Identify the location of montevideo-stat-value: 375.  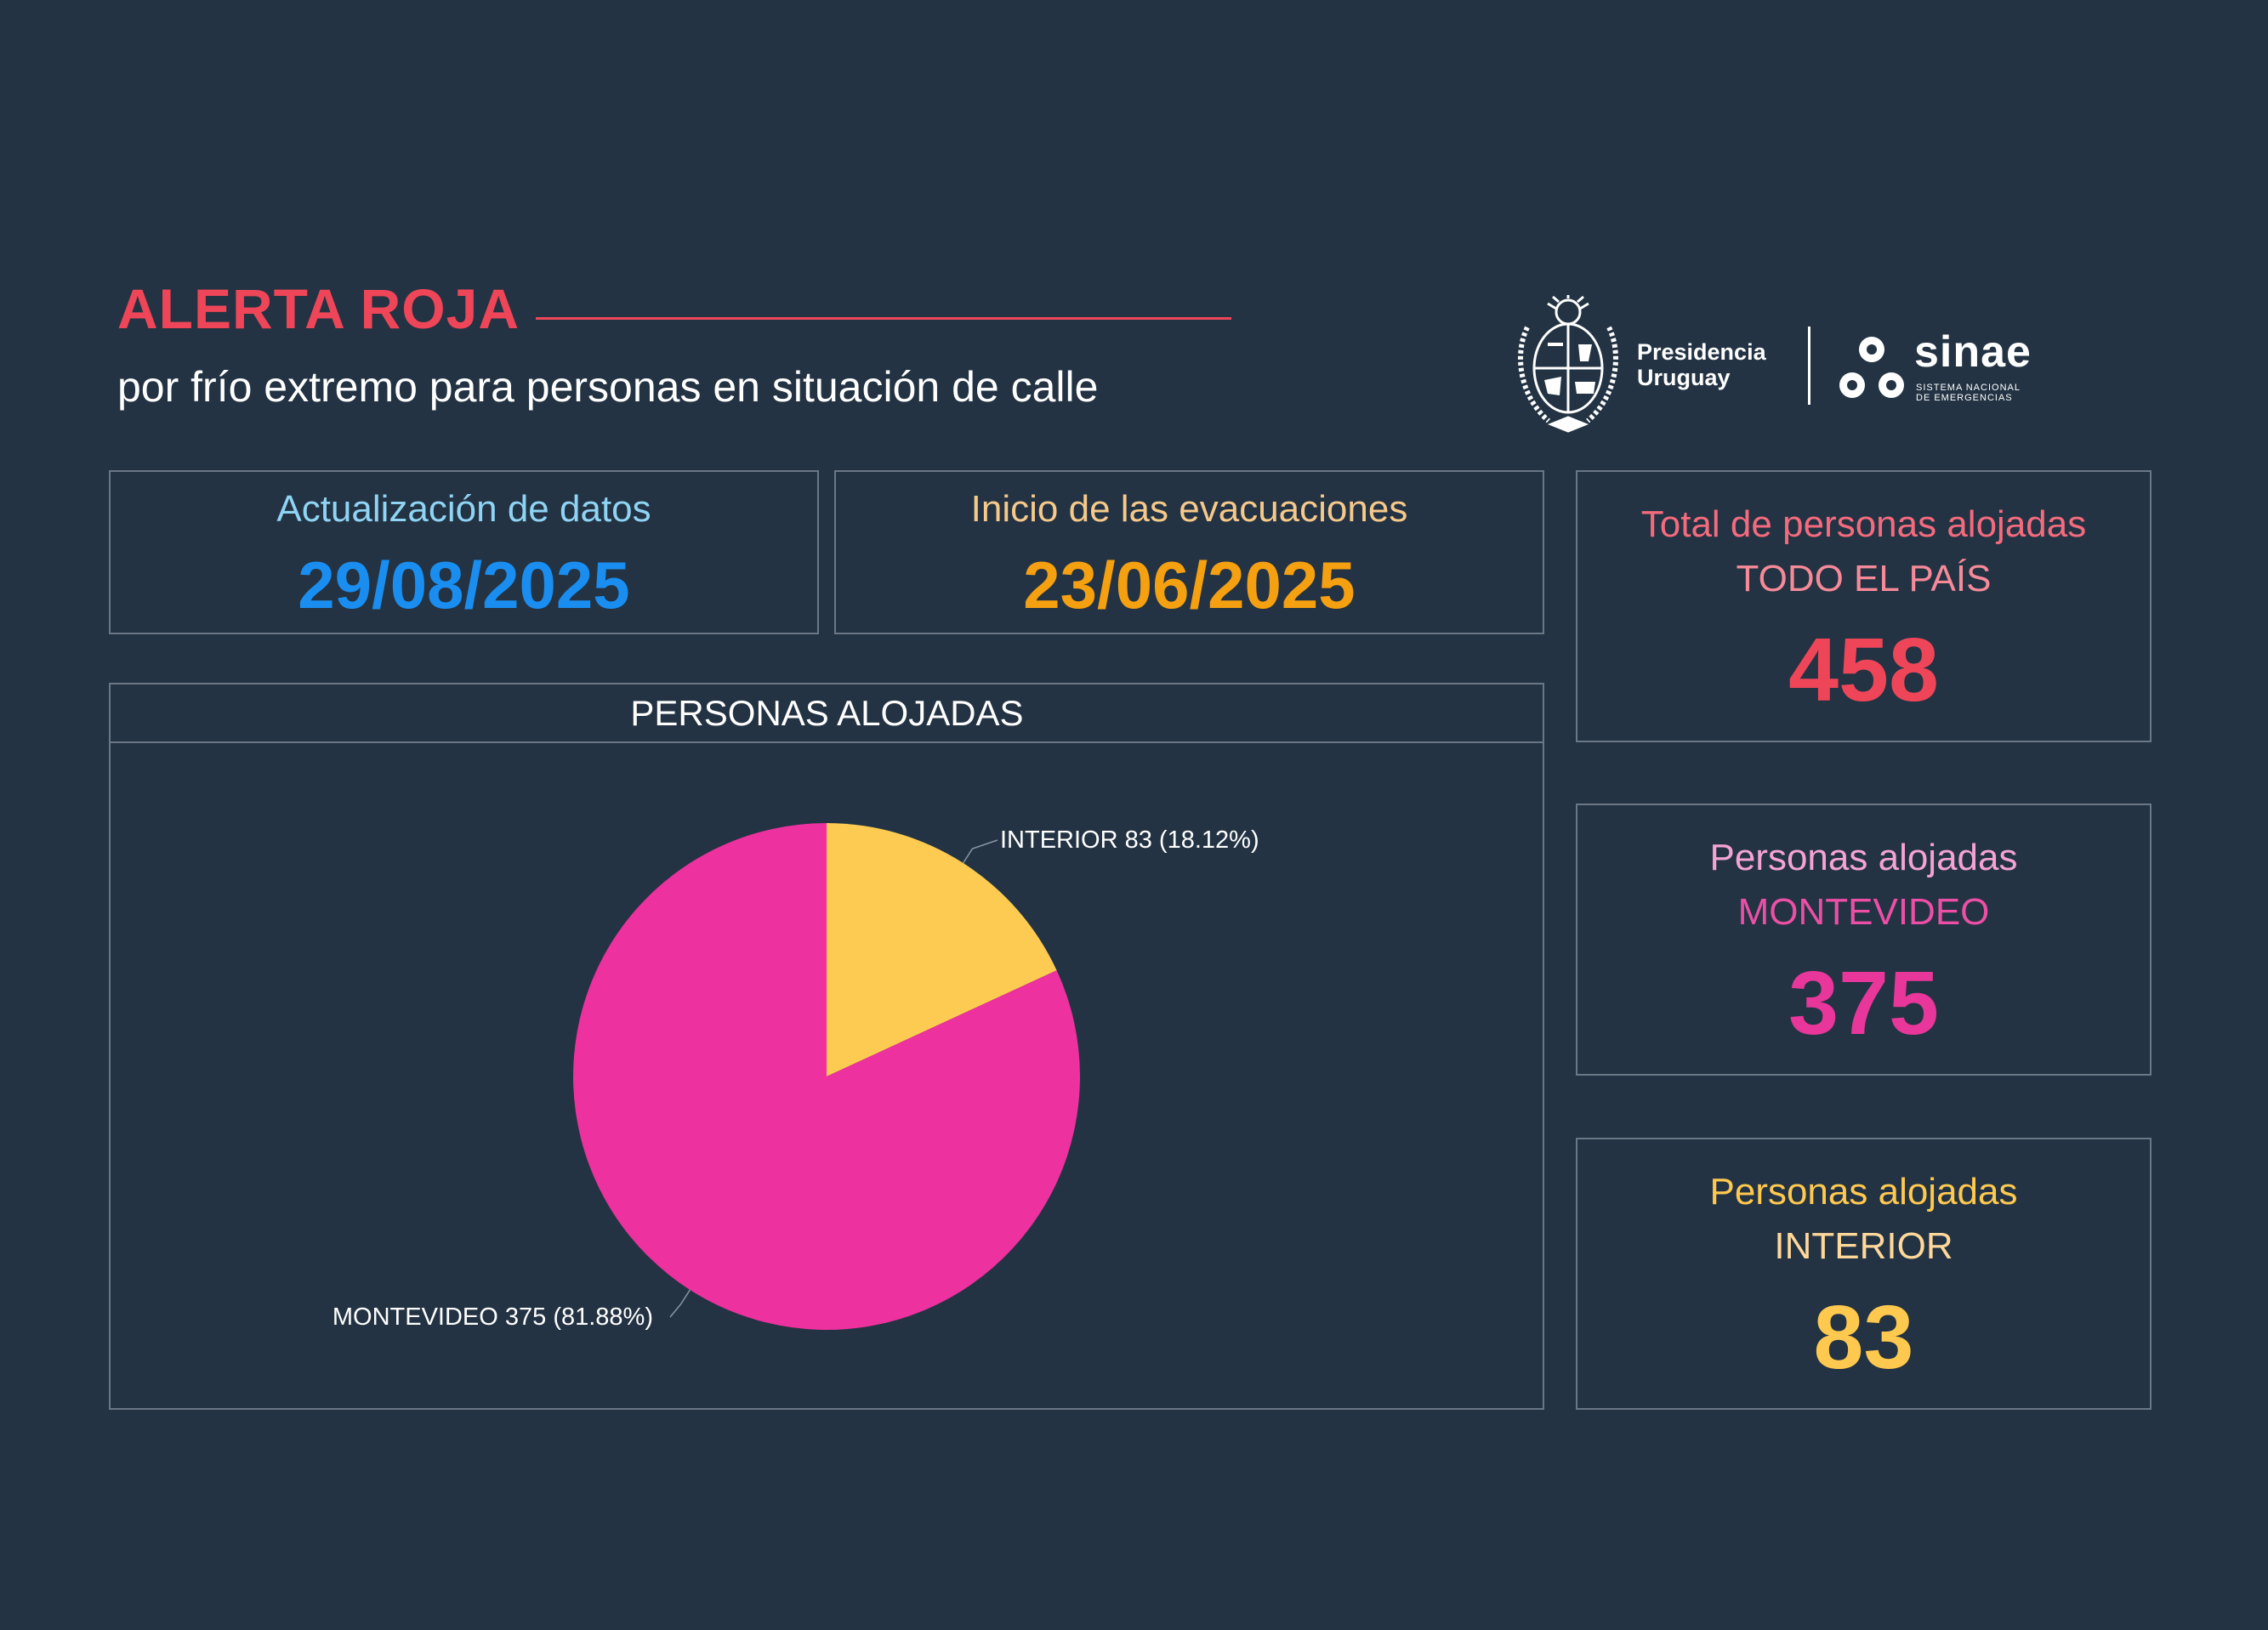
(1863, 1003).